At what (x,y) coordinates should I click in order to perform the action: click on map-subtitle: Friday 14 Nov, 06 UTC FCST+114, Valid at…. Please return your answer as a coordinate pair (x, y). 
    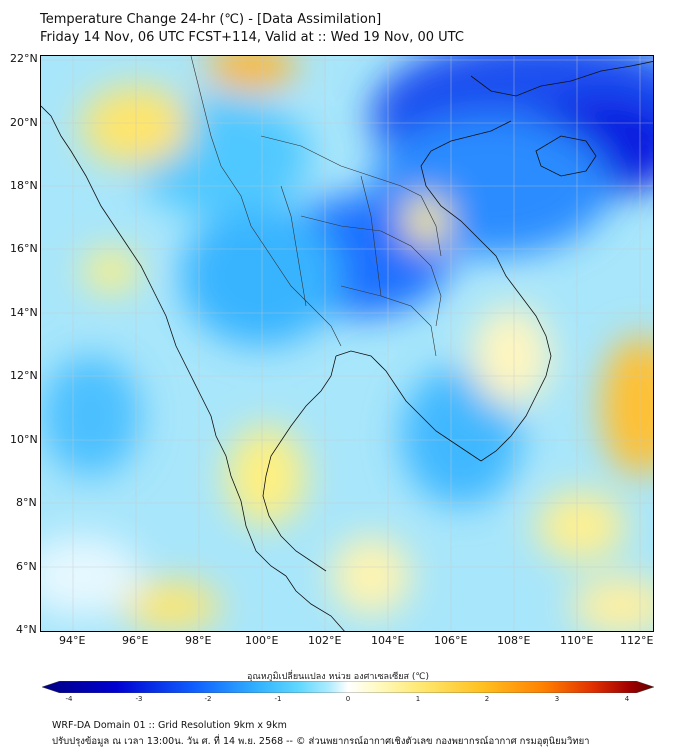
    Looking at the image, I should click on (252, 37).